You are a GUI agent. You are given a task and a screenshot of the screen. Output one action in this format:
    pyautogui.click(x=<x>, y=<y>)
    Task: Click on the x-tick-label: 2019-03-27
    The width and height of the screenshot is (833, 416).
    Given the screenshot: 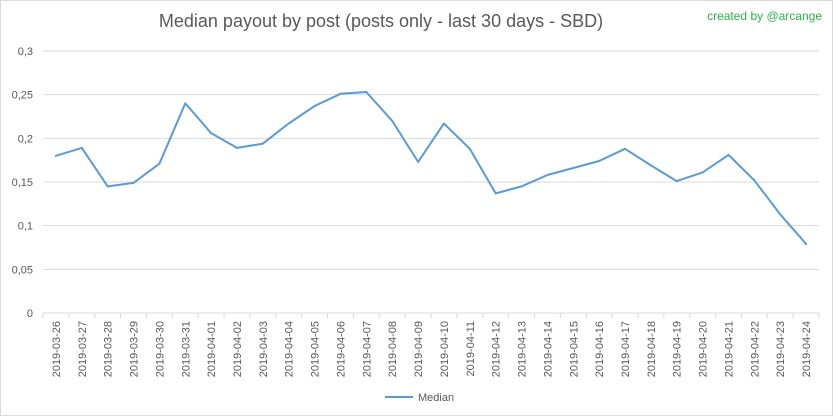 What is the action you would take?
    pyautogui.click(x=83, y=349)
    